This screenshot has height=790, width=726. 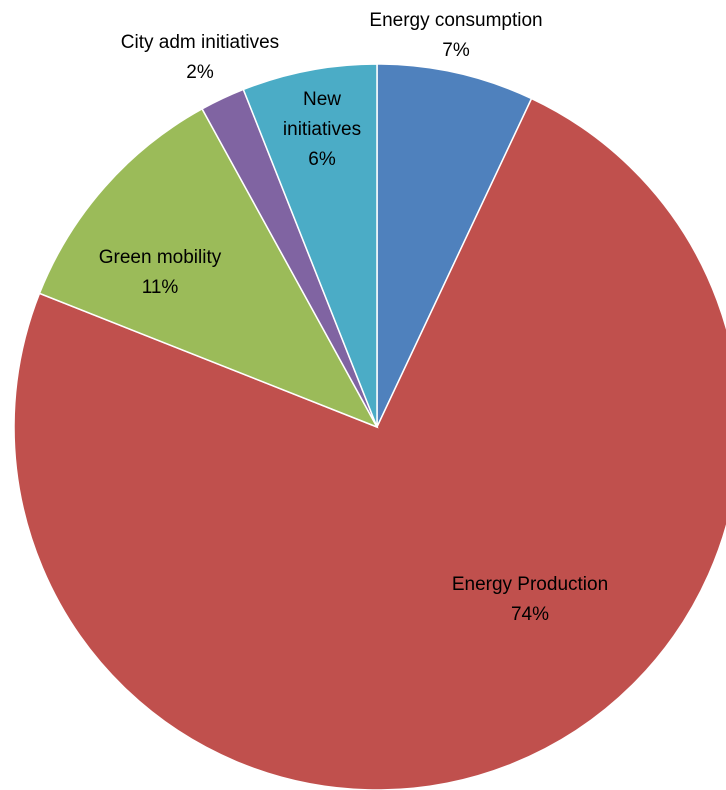 I want to click on data-label-energy-consumption: Energy consumption 7%, so click(x=455, y=35).